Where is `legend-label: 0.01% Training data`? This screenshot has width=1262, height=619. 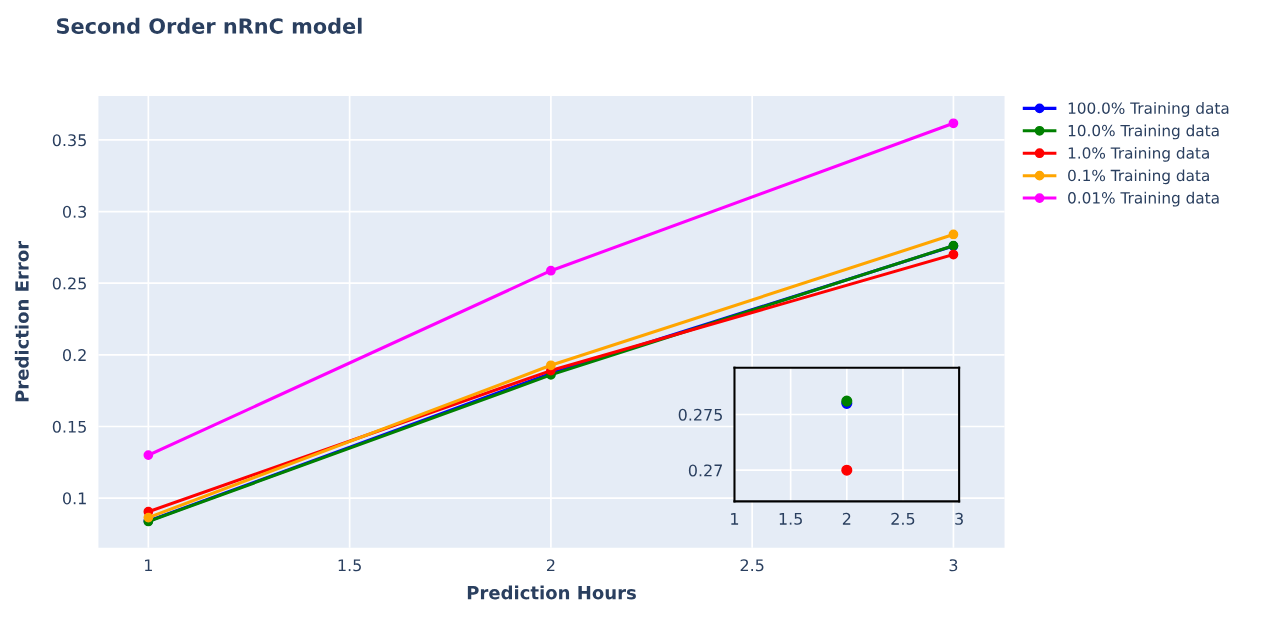 legend-label: 0.01% Training data is located at coordinates (1143, 199).